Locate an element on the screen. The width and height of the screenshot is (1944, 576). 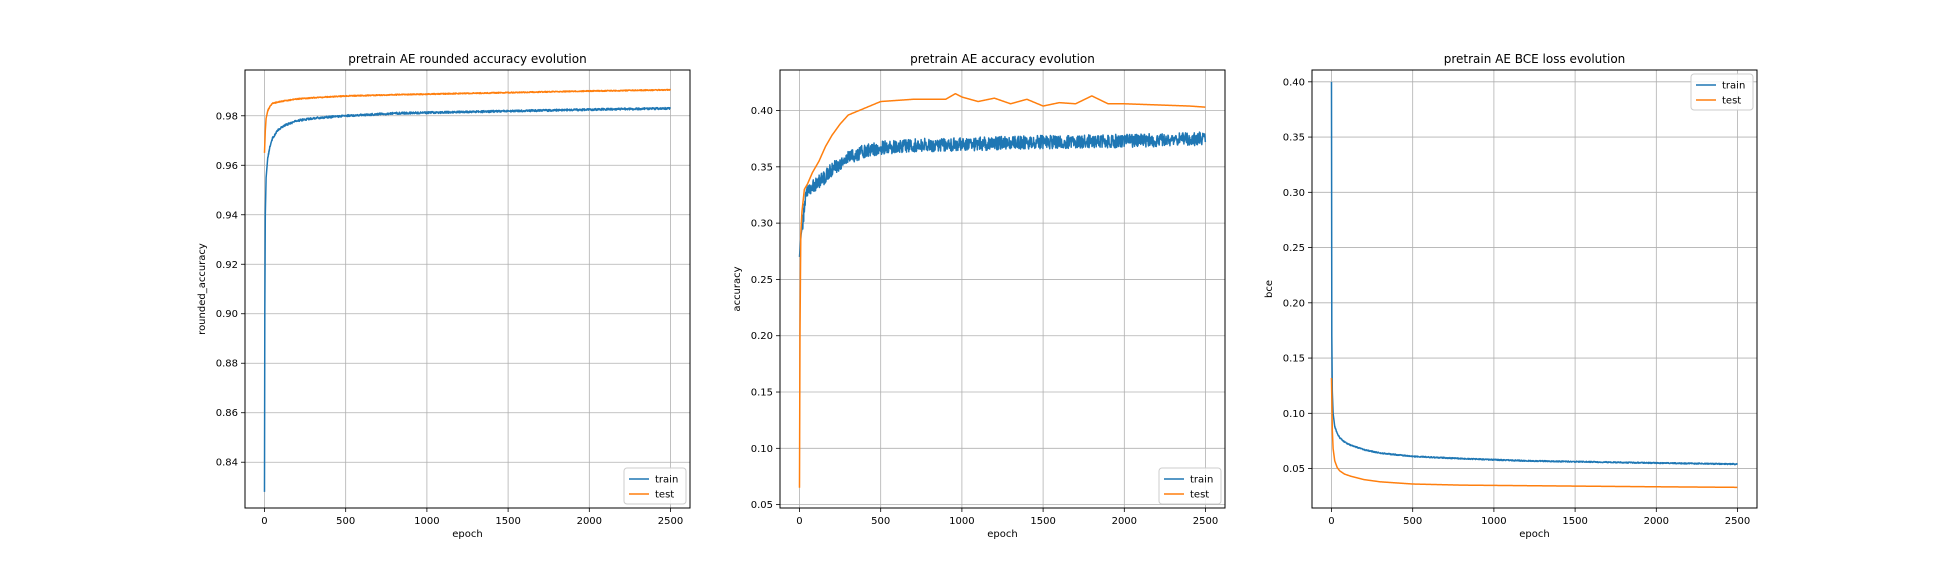
y-tick-label: 0.98 is located at coordinates (227, 116).